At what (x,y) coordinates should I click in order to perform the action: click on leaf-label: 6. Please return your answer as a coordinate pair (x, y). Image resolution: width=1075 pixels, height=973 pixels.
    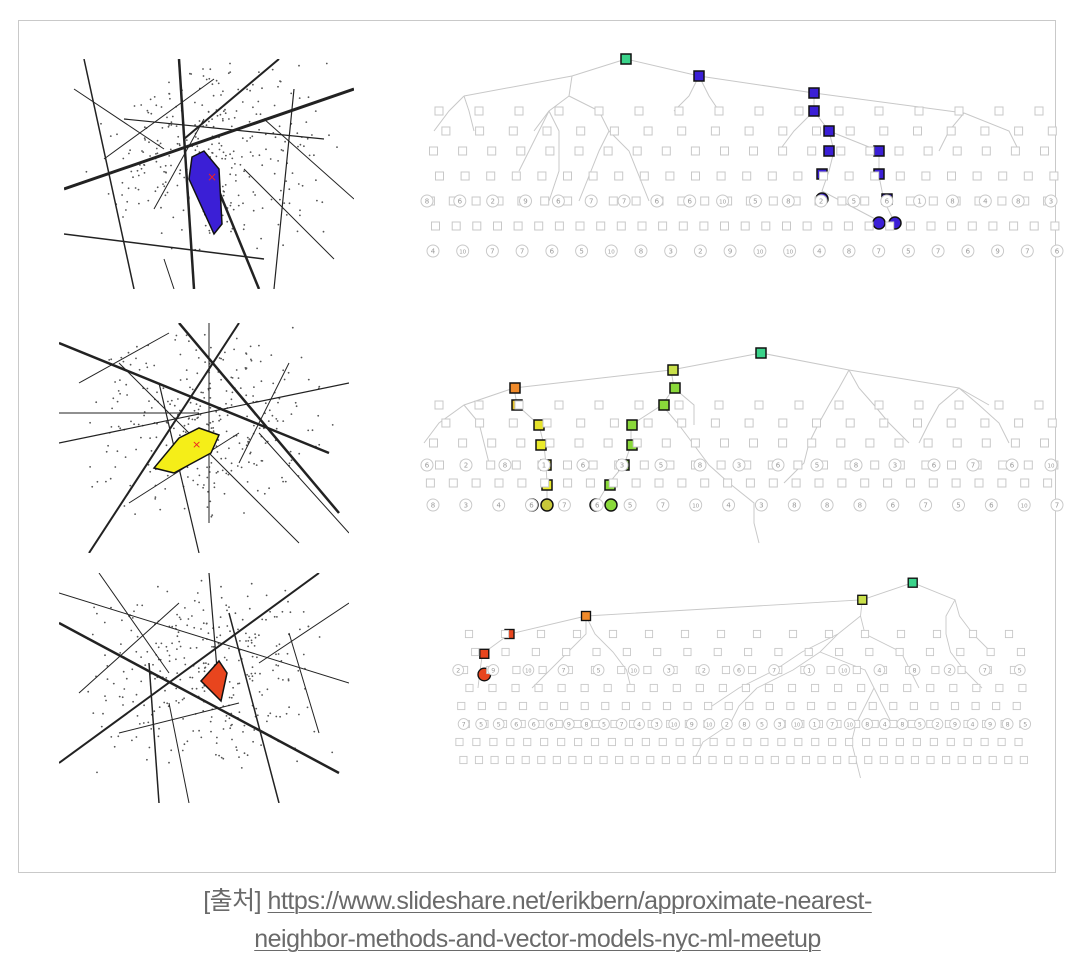
    Looking at the image, I should click on (968, 252).